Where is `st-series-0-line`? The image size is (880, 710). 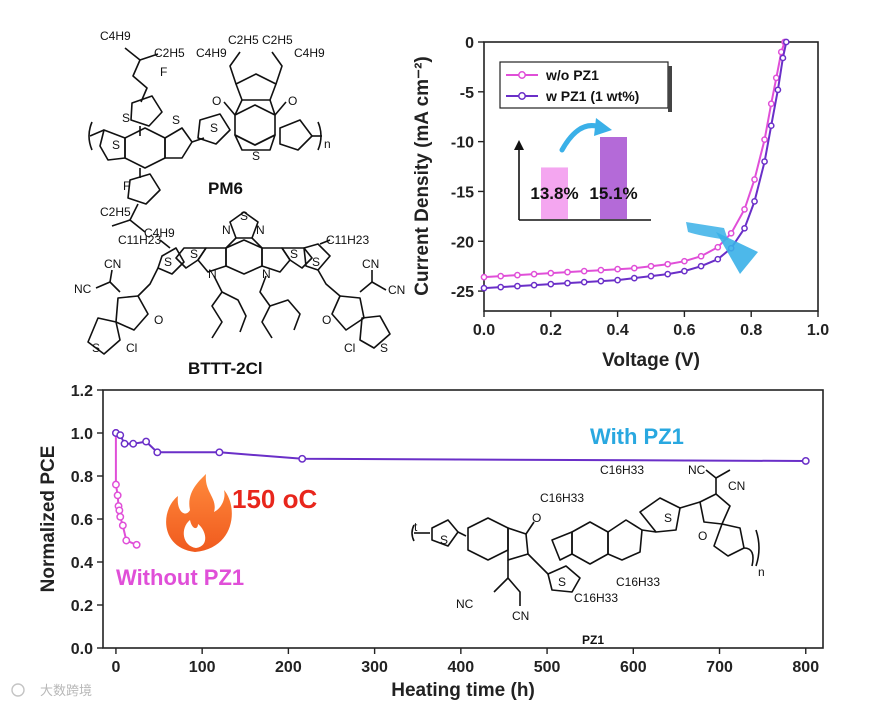 st-series-0-line is located at coordinates (125, 489).